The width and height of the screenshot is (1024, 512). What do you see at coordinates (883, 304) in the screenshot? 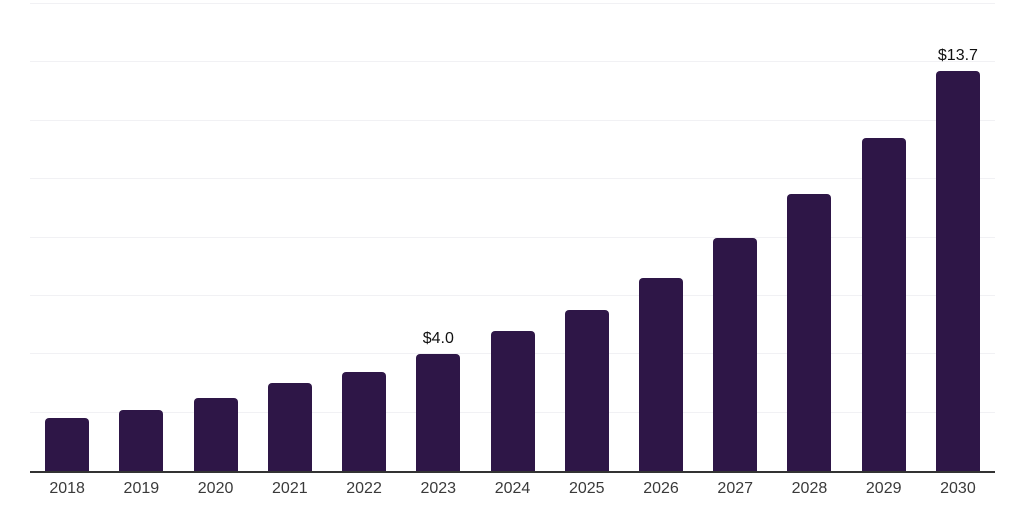
I see `bar-2029` at bounding box center [883, 304].